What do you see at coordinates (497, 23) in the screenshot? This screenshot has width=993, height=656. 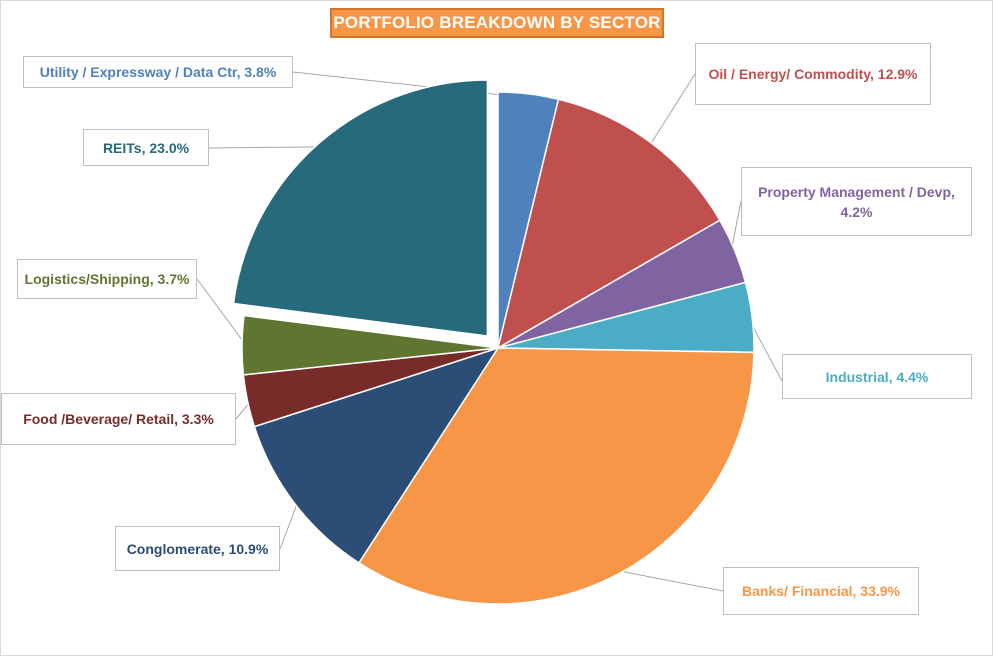 I see `chart-title: PORTFOLIO BREAKDOWN BY SECTOR` at bounding box center [497, 23].